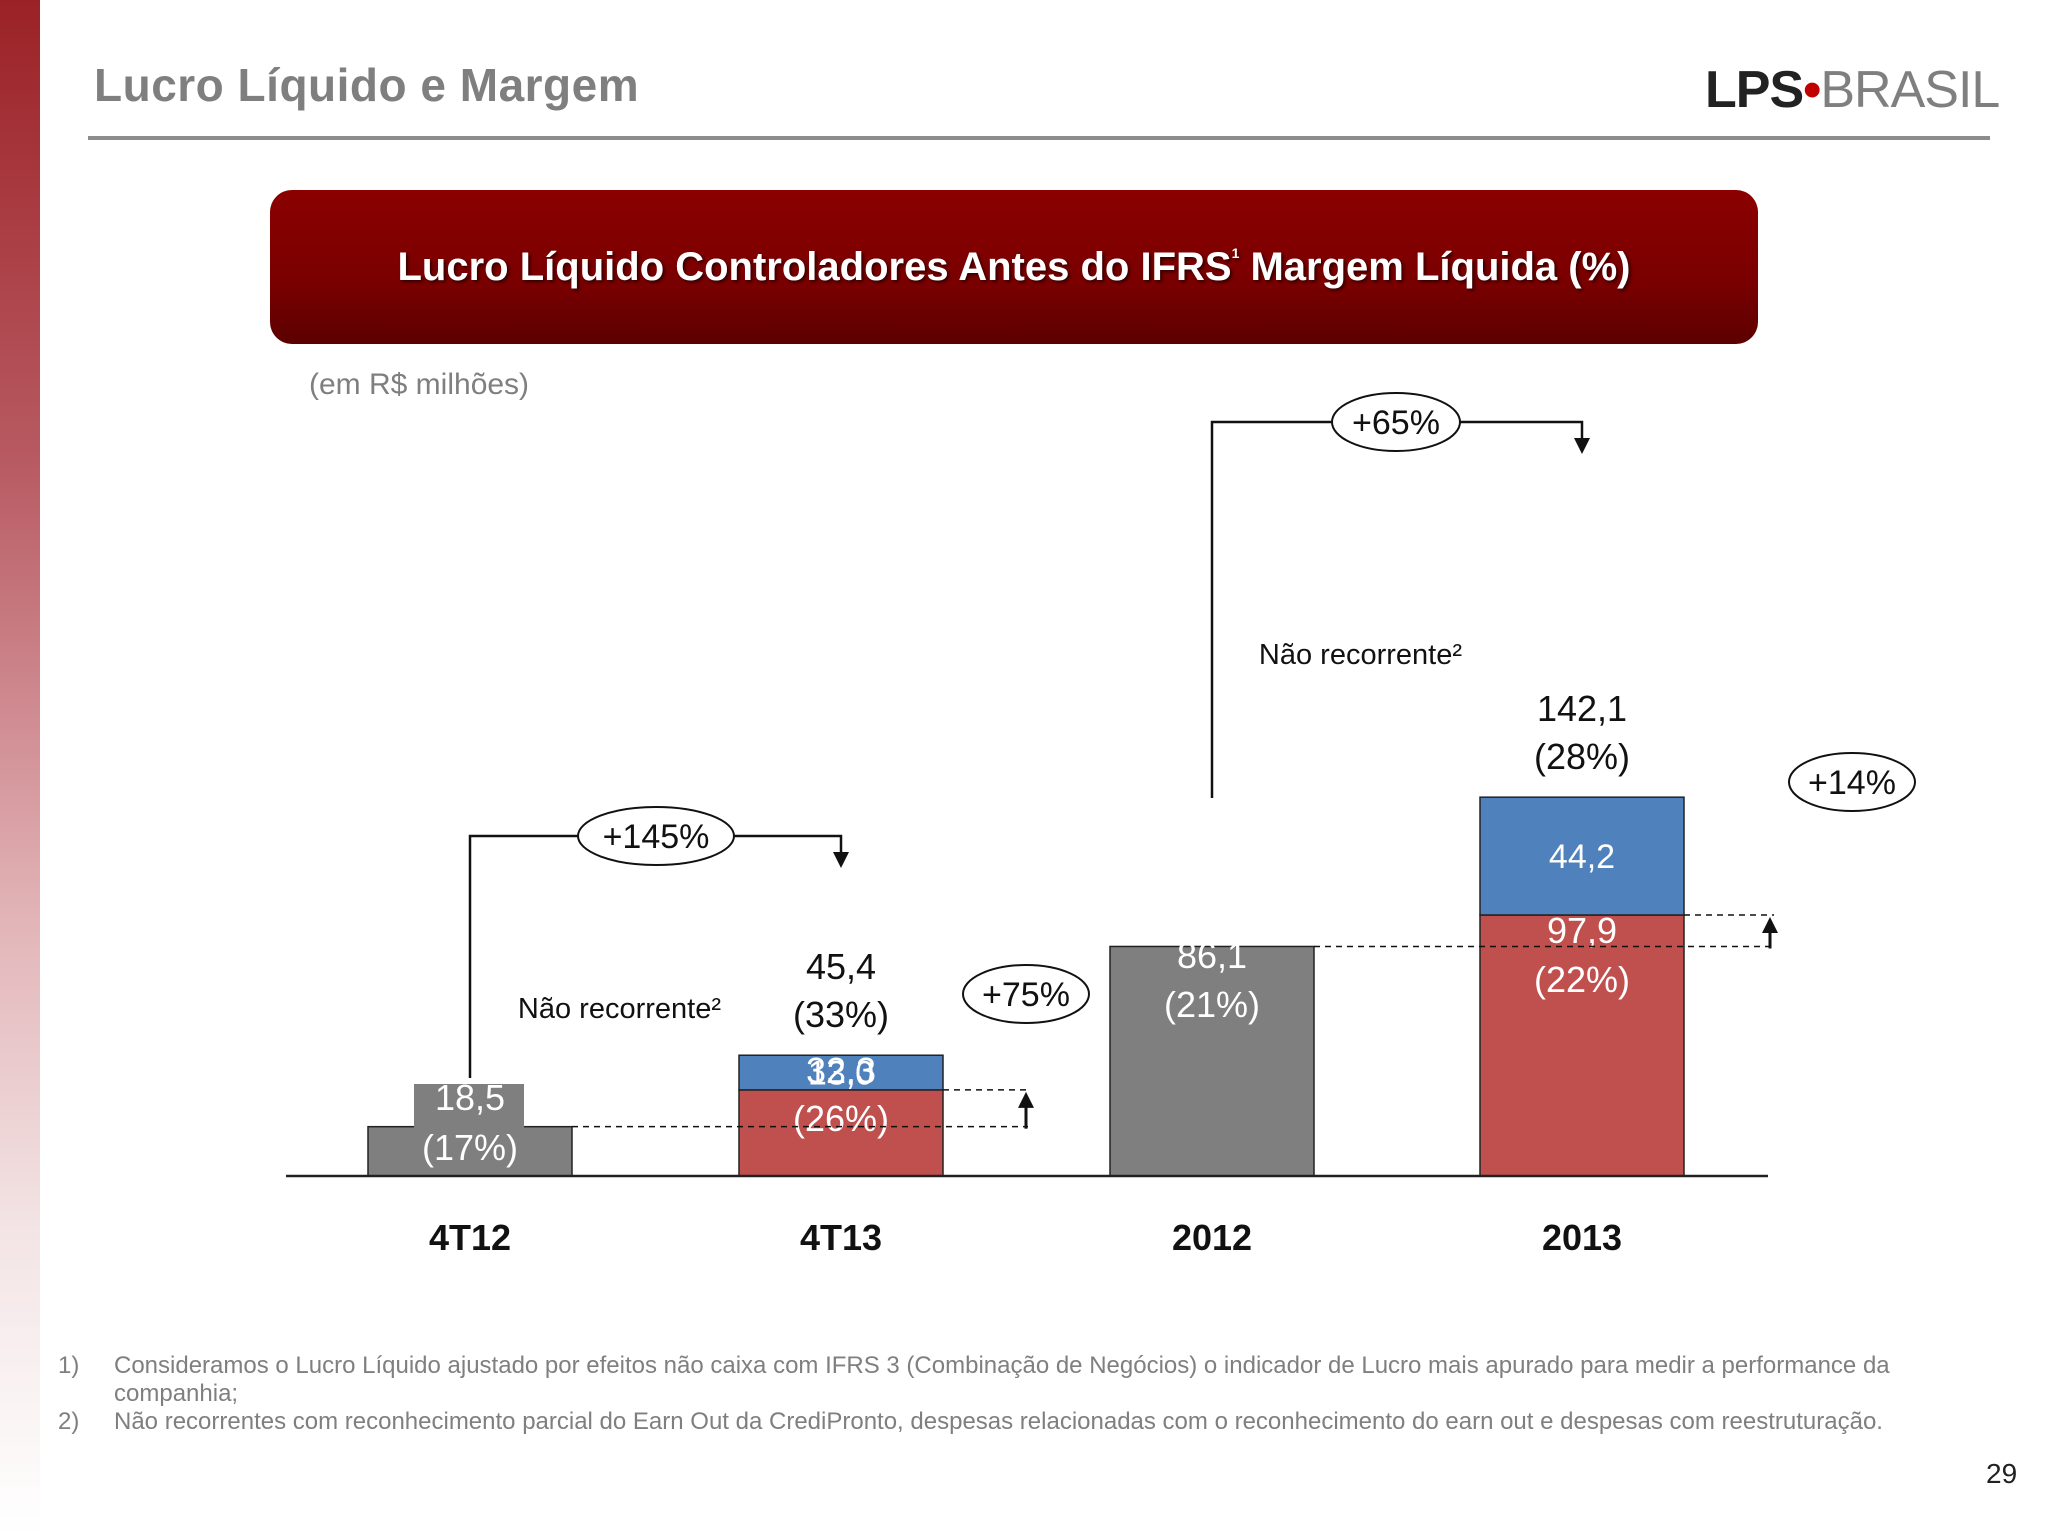 The width and height of the screenshot is (2048, 1536). I want to click on logo-secondary-text: BRASIL, so click(1910, 90).